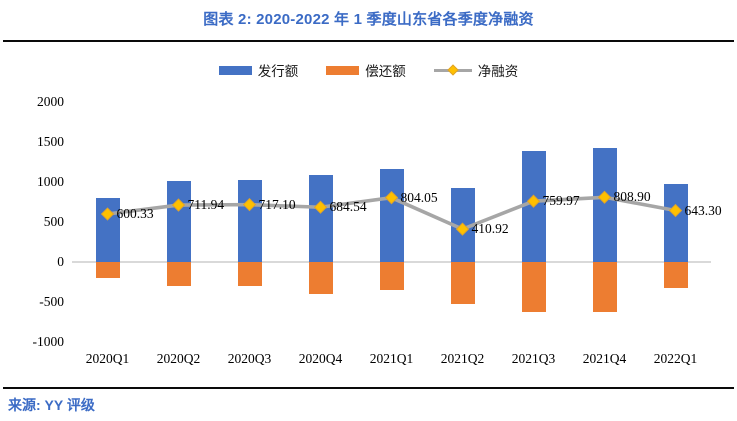  What do you see at coordinates (135, 213) in the screenshot?
I see `net-data-label: 600.33` at bounding box center [135, 213].